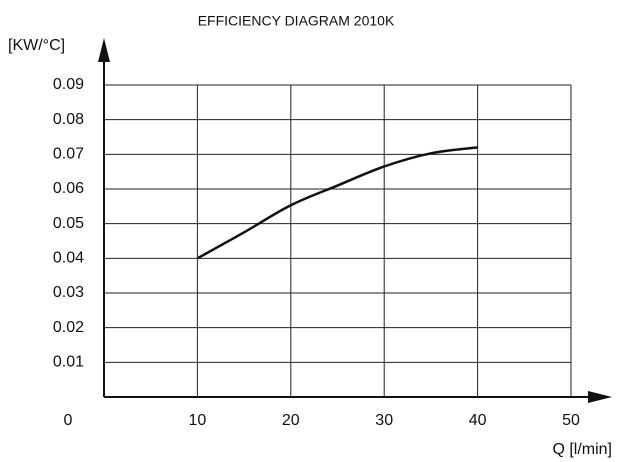 The width and height of the screenshot is (617, 462). What do you see at coordinates (68, 420) in the screenshot?
I see `x-tick-label: 0` at bounding box center [68, 420].